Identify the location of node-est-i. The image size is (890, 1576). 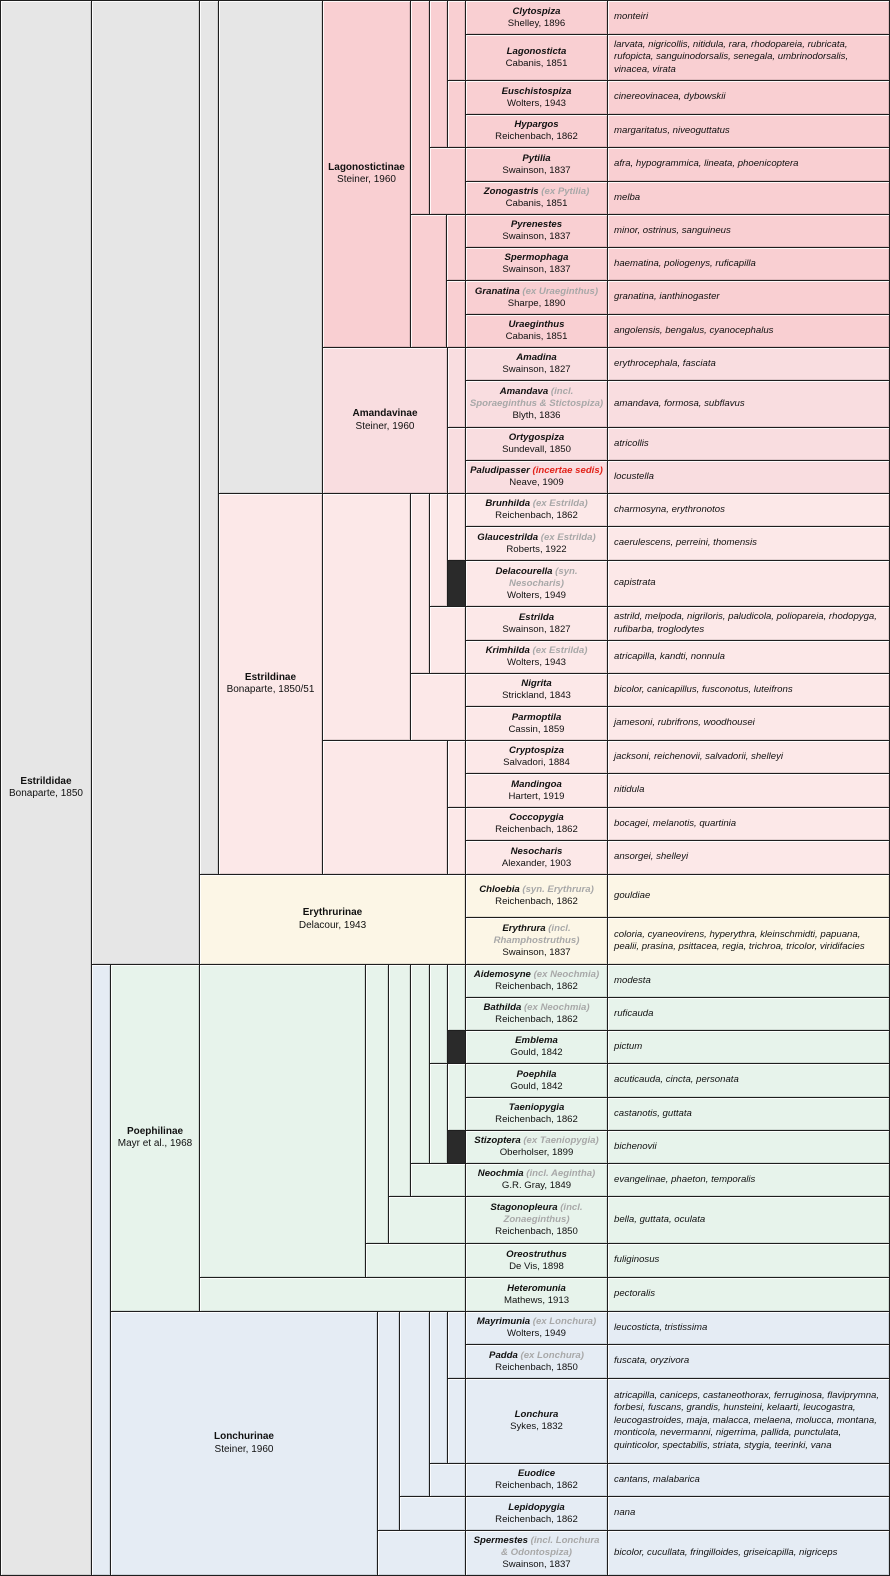
(456, 841).